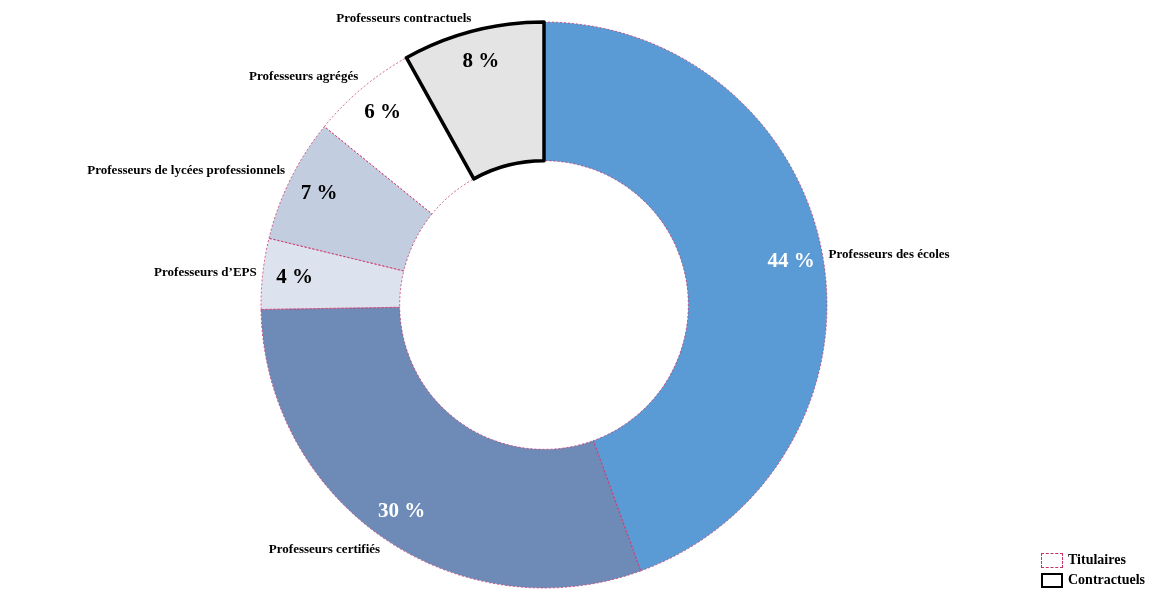 Image resolution: width=1157 pixels, height=592 pixels. Describe the element at coordinates (791, 259) in the screenshot. I see `data-label: 44 %` at that location.